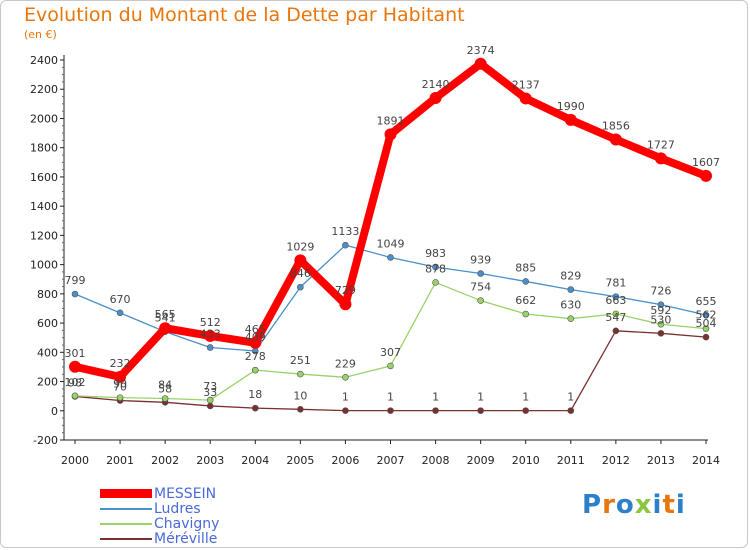 The height and width of the screenshot is (550, 750). What do you see at coordinates (391, 120) in the screenshot?
I see `data-label: 1891` at bounding box center [391, 120].